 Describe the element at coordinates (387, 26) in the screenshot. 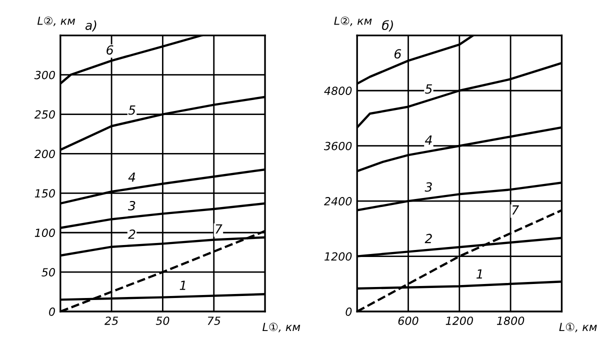

I see `chart-title: б)` at that location.